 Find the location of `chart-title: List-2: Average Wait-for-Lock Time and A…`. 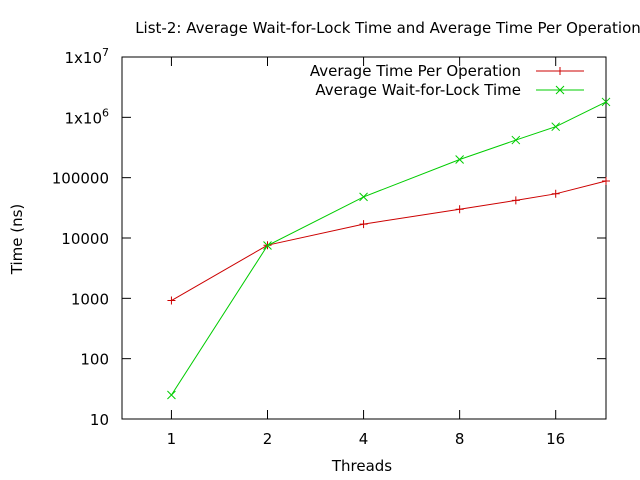

chart-title: List-2: Average Wait-for-Lock Time and A… is located at coordinates (387, 28).